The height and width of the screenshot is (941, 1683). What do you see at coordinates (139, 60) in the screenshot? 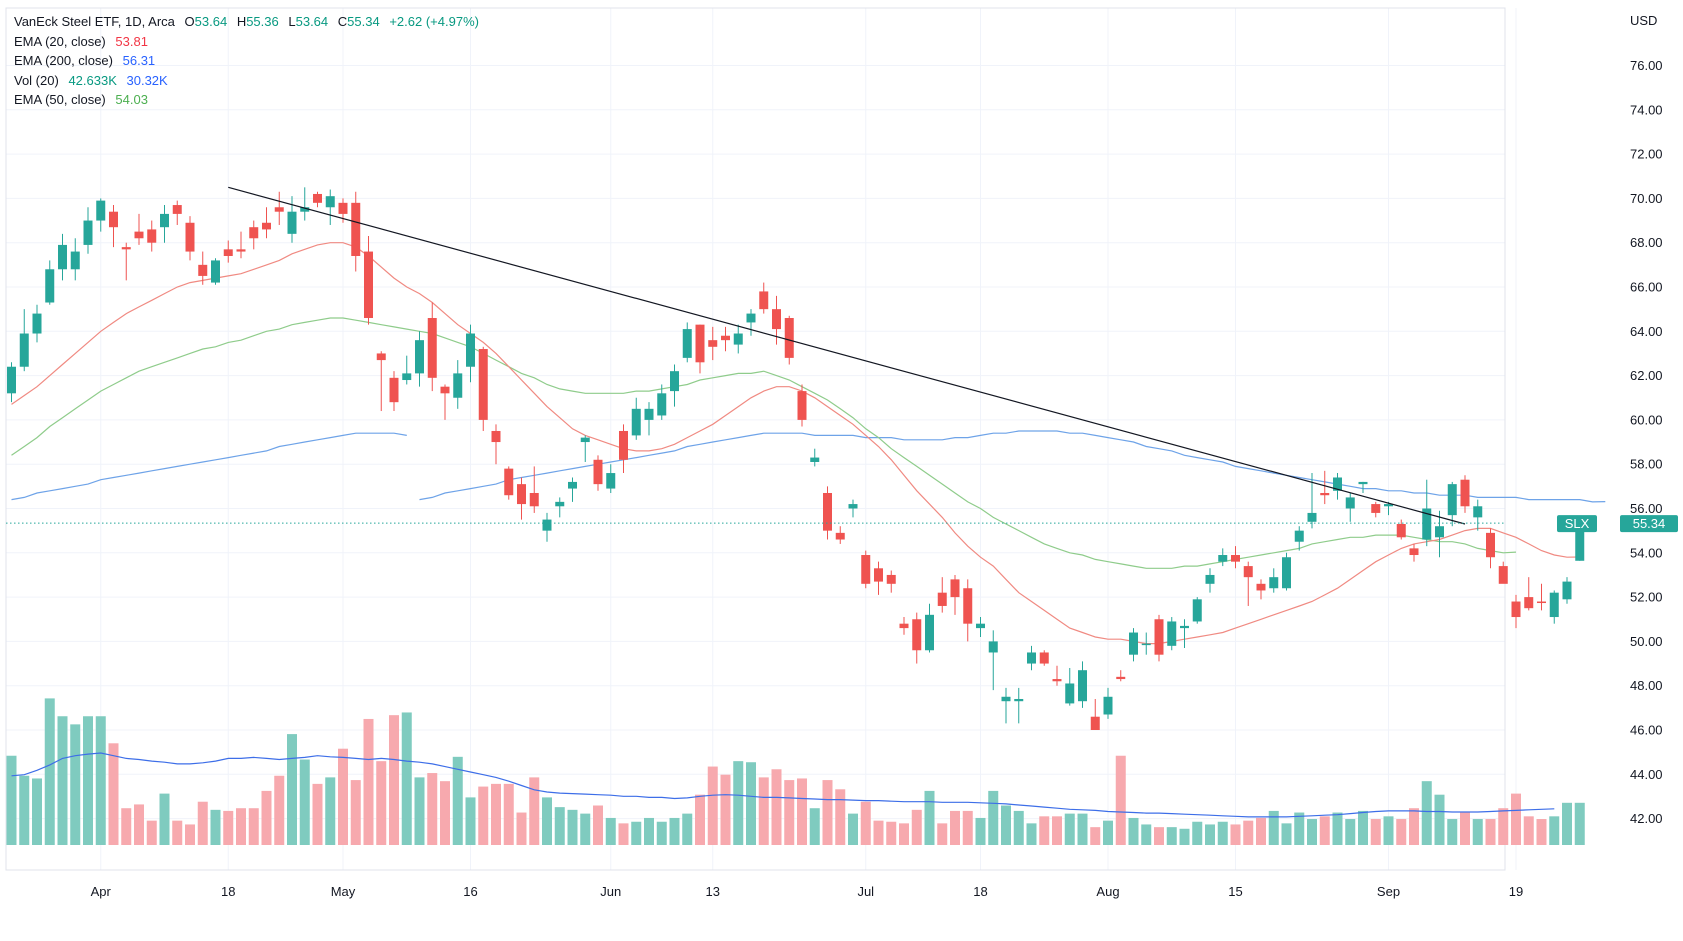
I see `ema200-value: 56.31` at bounding box center [139, 60].